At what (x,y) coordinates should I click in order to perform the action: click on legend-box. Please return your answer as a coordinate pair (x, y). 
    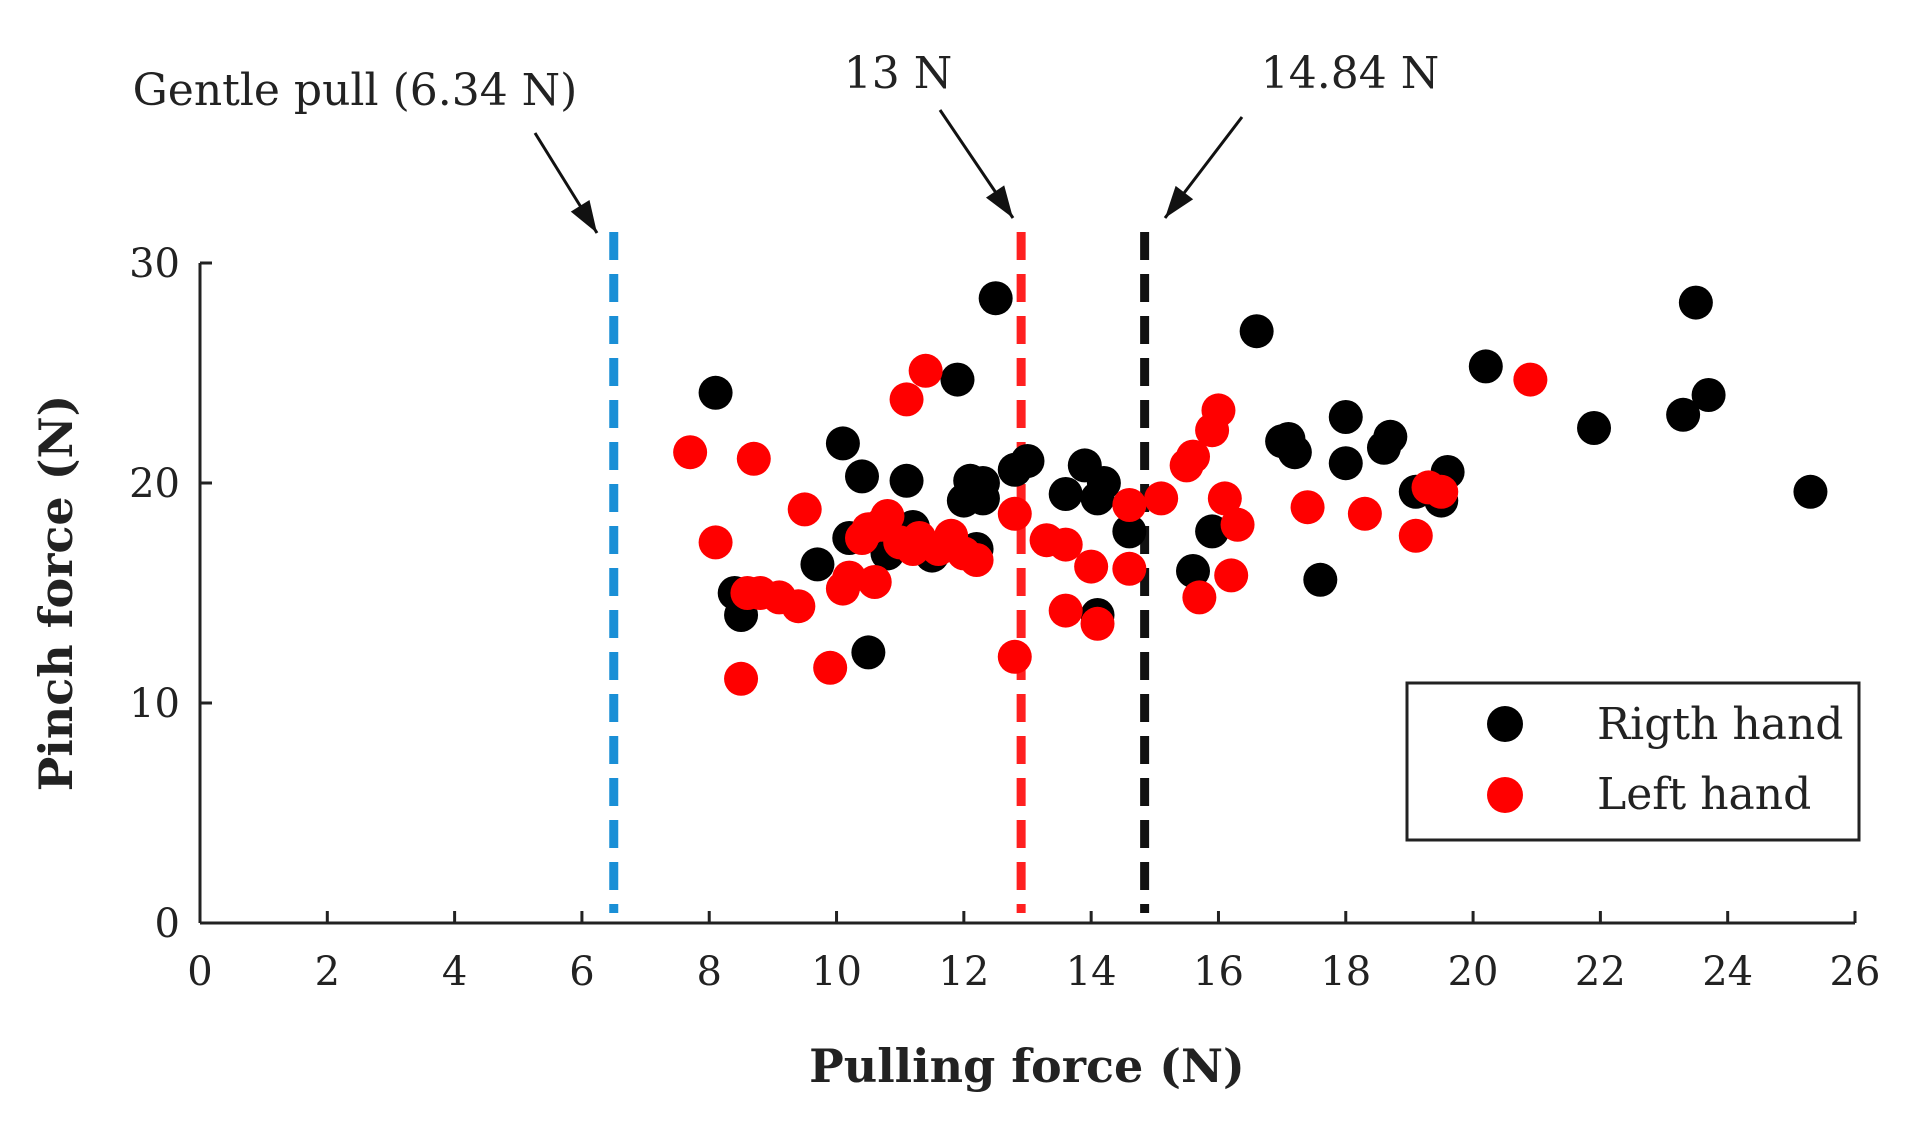
    Looking at the image, I should click on (1633, 761).